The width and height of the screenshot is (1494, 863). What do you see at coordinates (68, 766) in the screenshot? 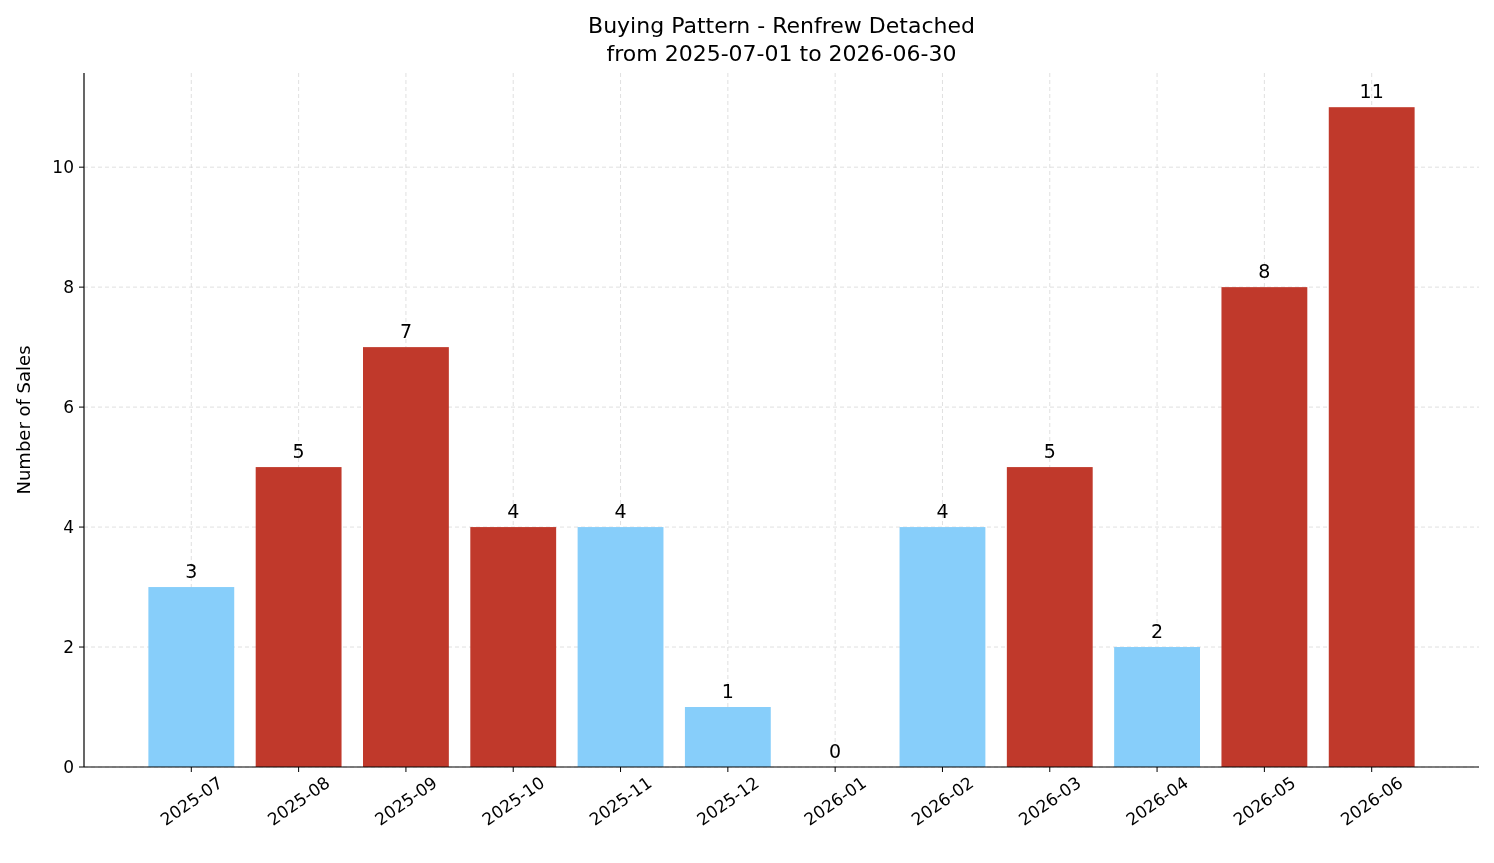
I see `y-tick-label: 0` at bounding box center [68, 766].